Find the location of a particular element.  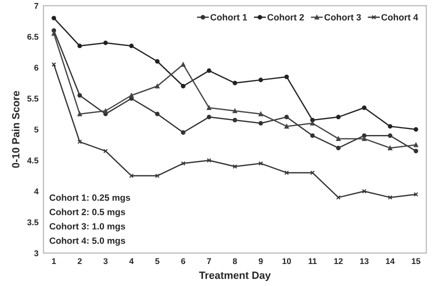

x-tick-label: 2 is located at coordinates (80, 261).